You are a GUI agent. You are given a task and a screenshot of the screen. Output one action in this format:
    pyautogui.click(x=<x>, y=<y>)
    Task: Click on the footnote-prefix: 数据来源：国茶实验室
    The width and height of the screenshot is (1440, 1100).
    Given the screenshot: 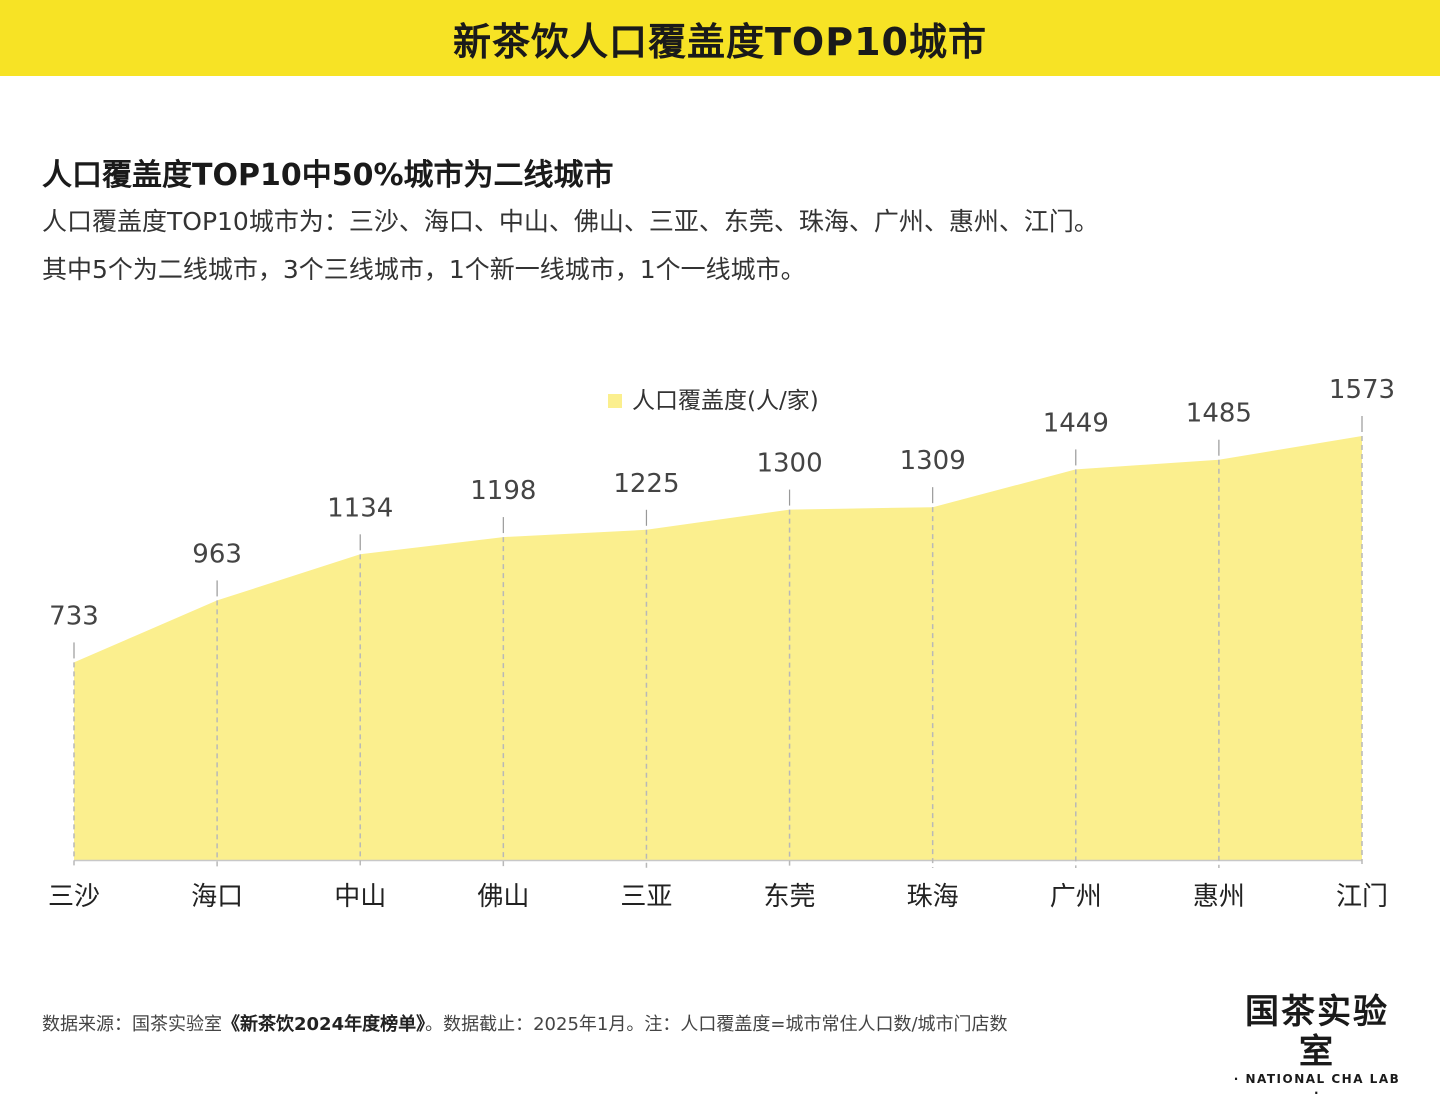 What is the action you would take?
    pyautogui.click(x=132, y=1024)
    